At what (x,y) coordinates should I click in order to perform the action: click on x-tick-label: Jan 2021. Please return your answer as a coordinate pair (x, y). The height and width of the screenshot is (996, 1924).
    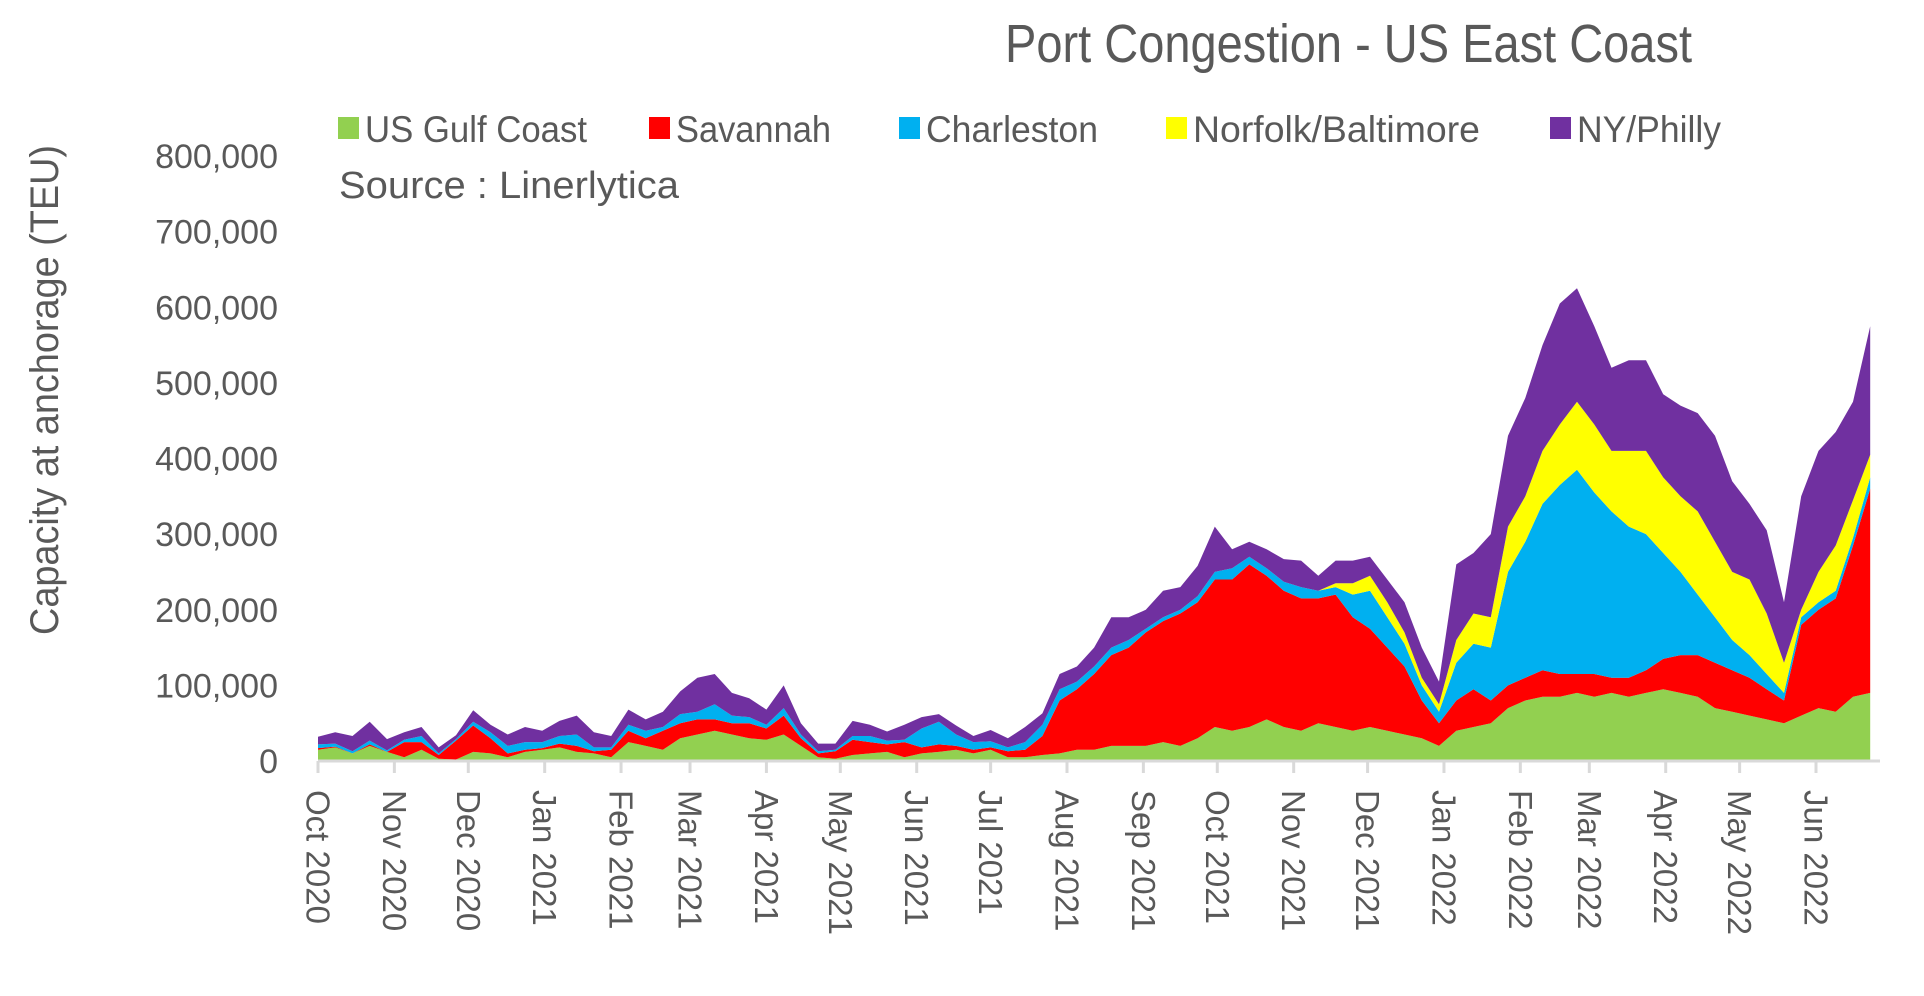
    Looking at the image, I should click on (544, 858).